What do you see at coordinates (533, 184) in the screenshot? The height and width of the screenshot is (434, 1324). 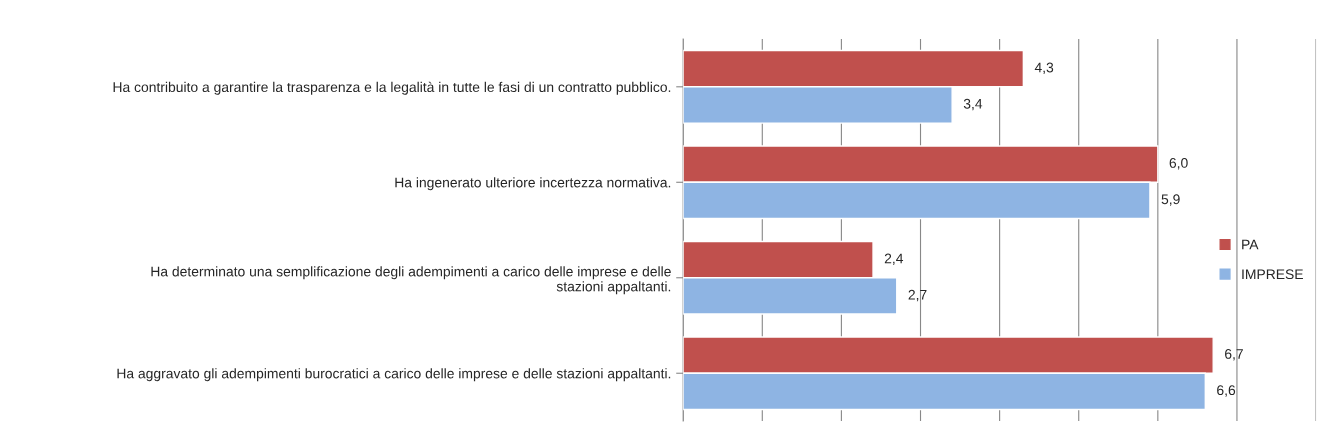 I see `y-tick-label: Ha ingenerato ulteriore incertezza normativa.` at bounding box center [533, 184].